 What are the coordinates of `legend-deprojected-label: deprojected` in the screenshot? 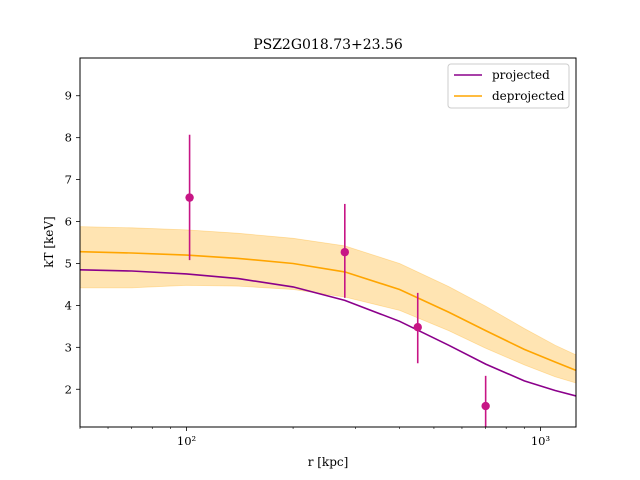 It's located at (528, 96).